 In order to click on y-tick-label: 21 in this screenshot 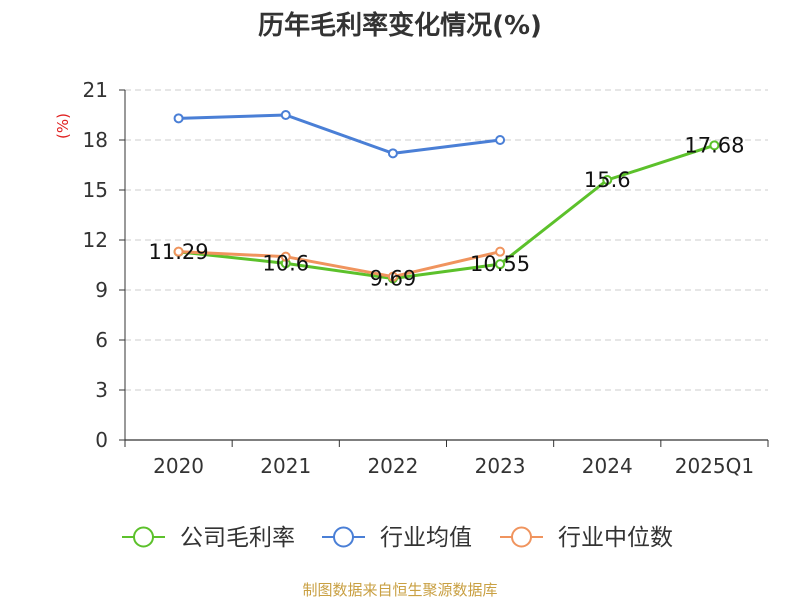, I will do `click(95, 90)`.